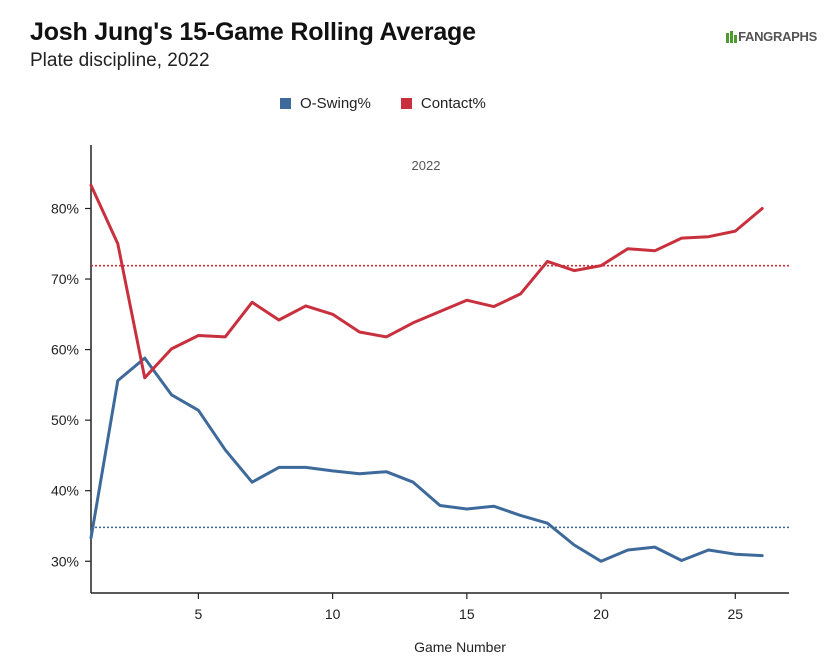 This screenshot has width=835, height=672. What do you see at coordinates (736, 614) in the screenshot?
I see `x-tick-label: 25` at bounding box center [736, 614].